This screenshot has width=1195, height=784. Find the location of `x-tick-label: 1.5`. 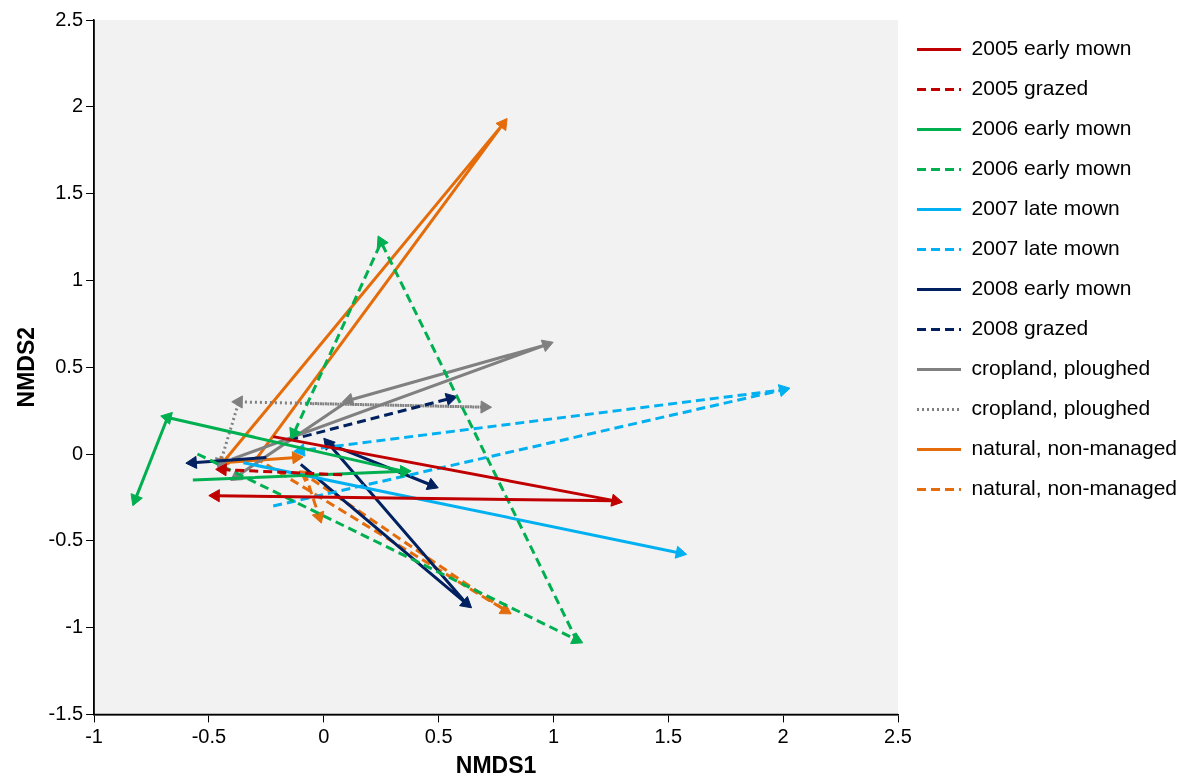

x-tick-label: 1.5 is located at coordinates (668, 735).